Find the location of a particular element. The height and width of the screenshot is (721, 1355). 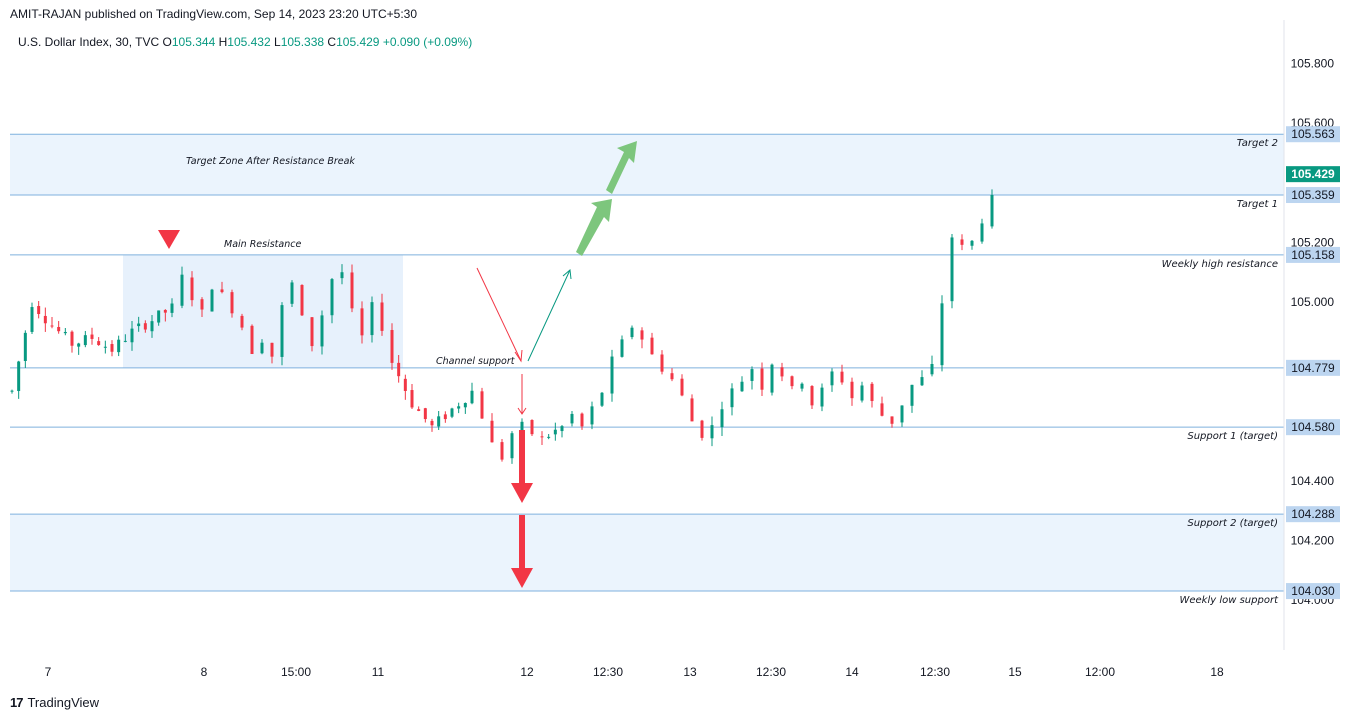

y-tick-label: 105.800 is located at coordinates (1313, 64).